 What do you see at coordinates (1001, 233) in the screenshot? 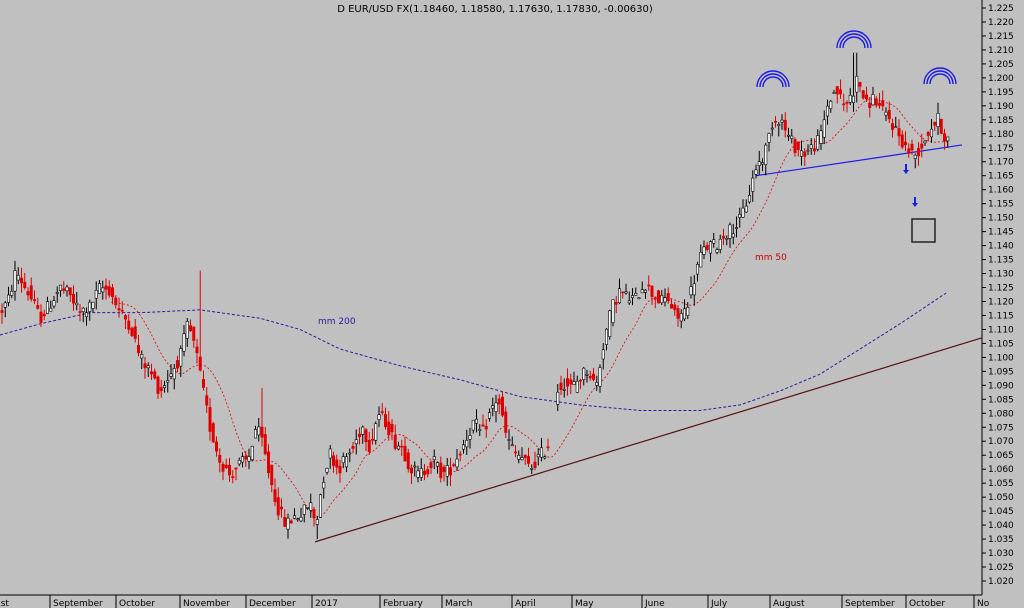
I see `y-tick-label: 1.145` at bounding box center [1001, 233].